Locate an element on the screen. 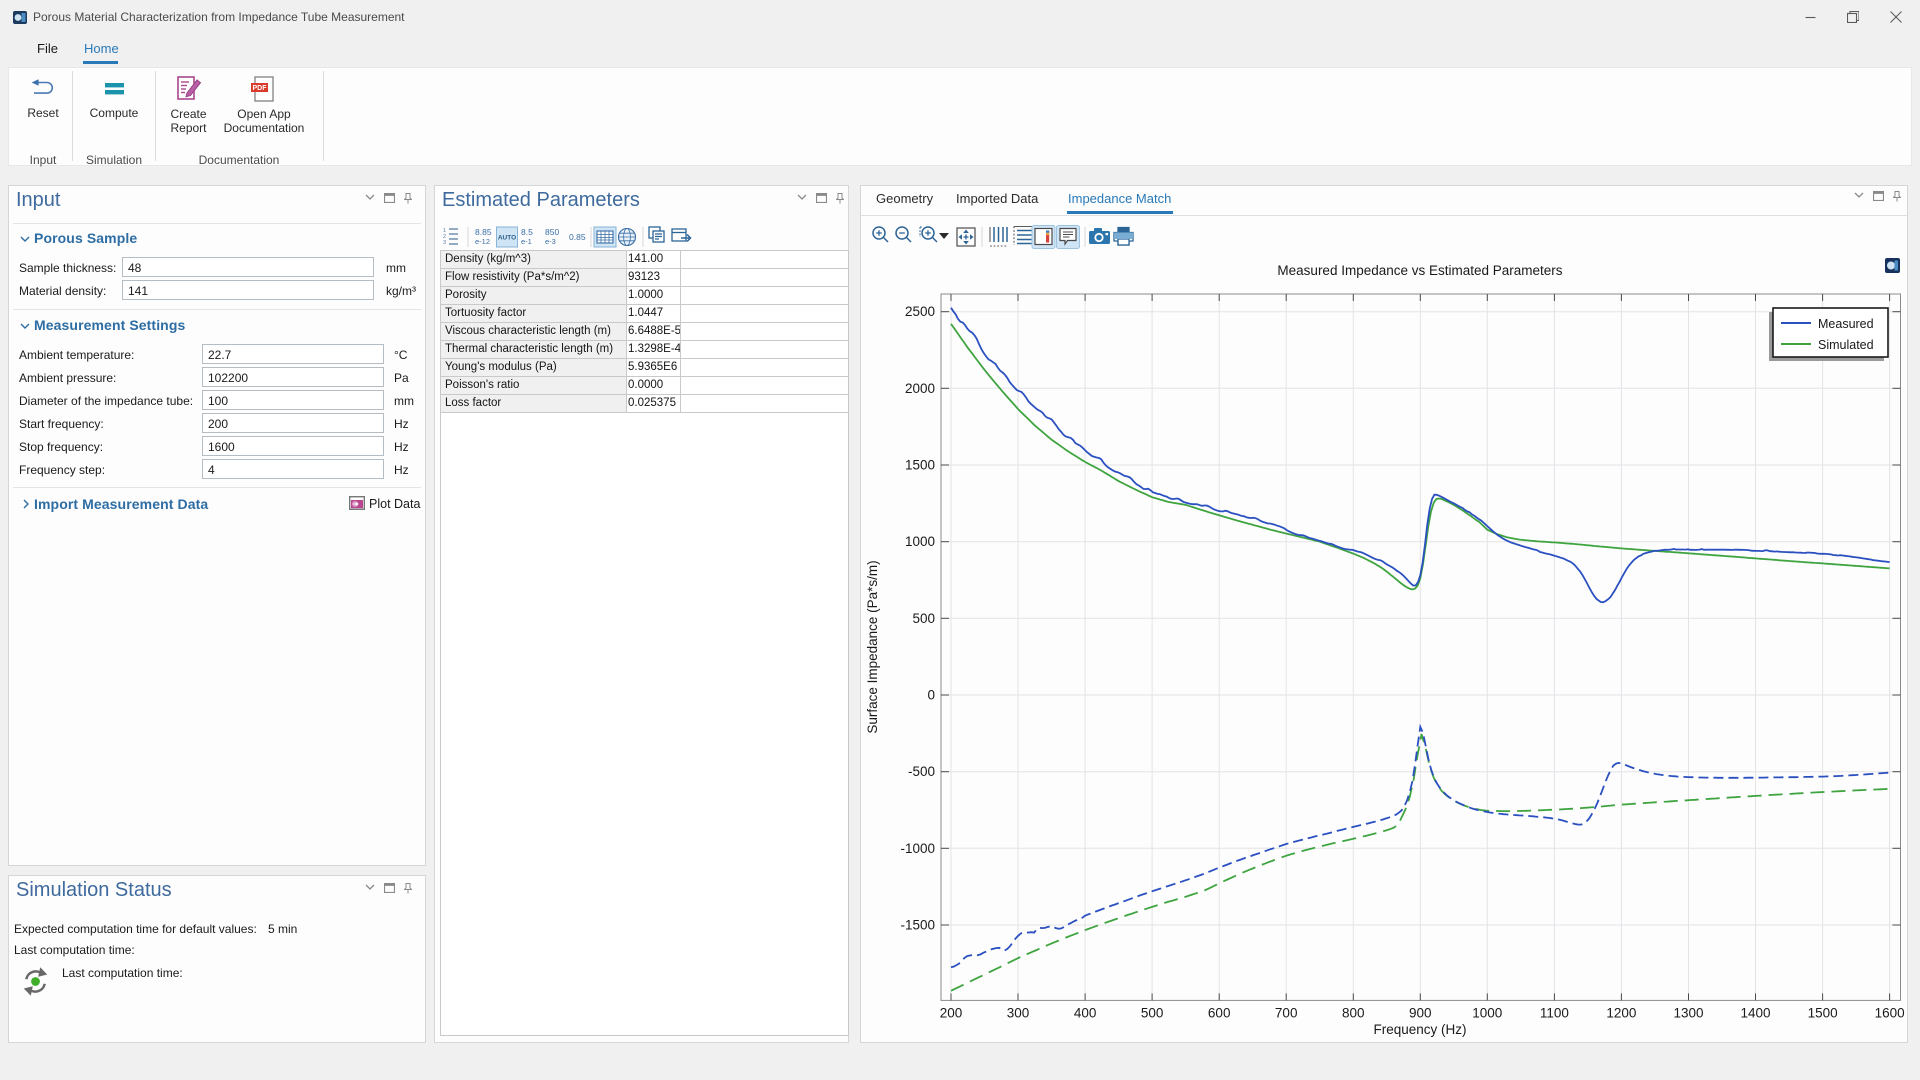  svg-text: 600 is located at coordinates (1219, 1012).